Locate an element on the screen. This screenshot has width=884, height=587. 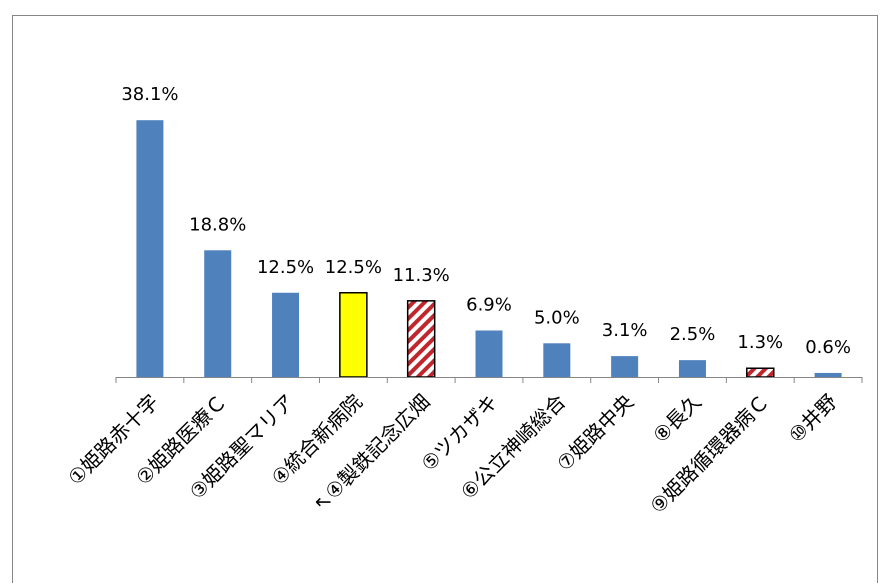
data-label-3: 12.5% is located at coordinates (285, 267).